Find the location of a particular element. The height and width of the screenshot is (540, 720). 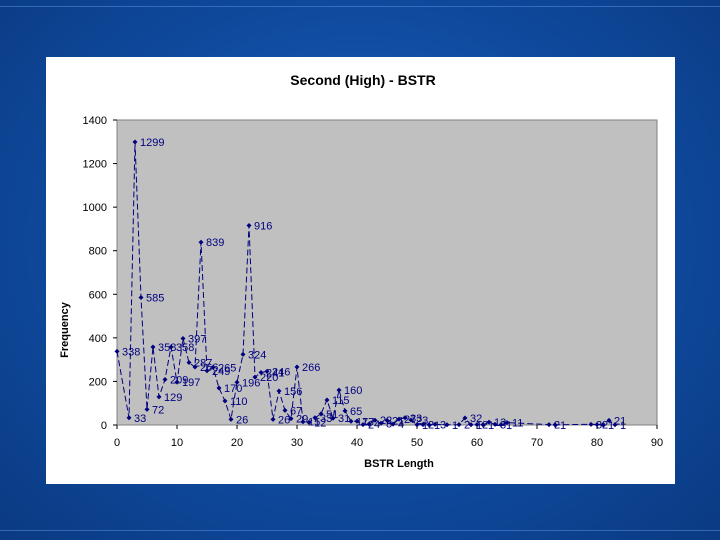

data-label: 22 is located at coordinates (386, 421).